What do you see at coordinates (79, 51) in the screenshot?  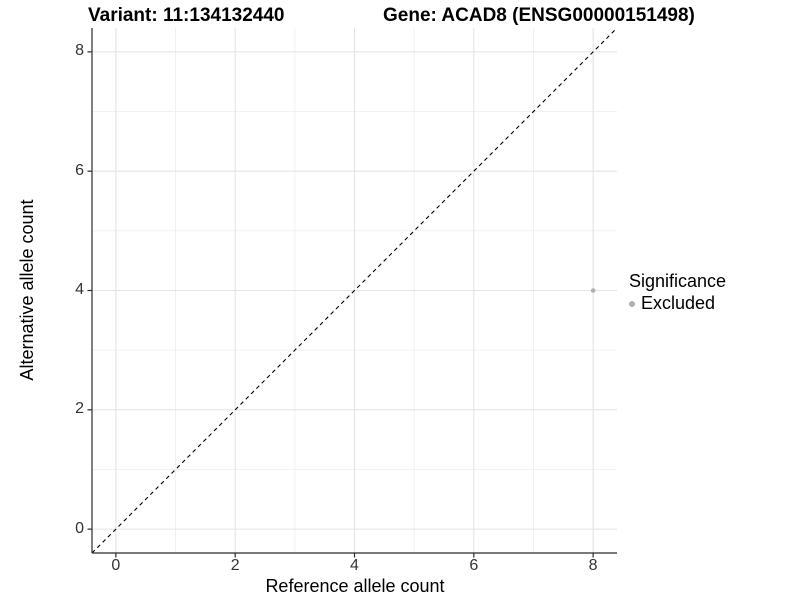 I see `y-tick-label: 8` at bounding box center [79, 51].